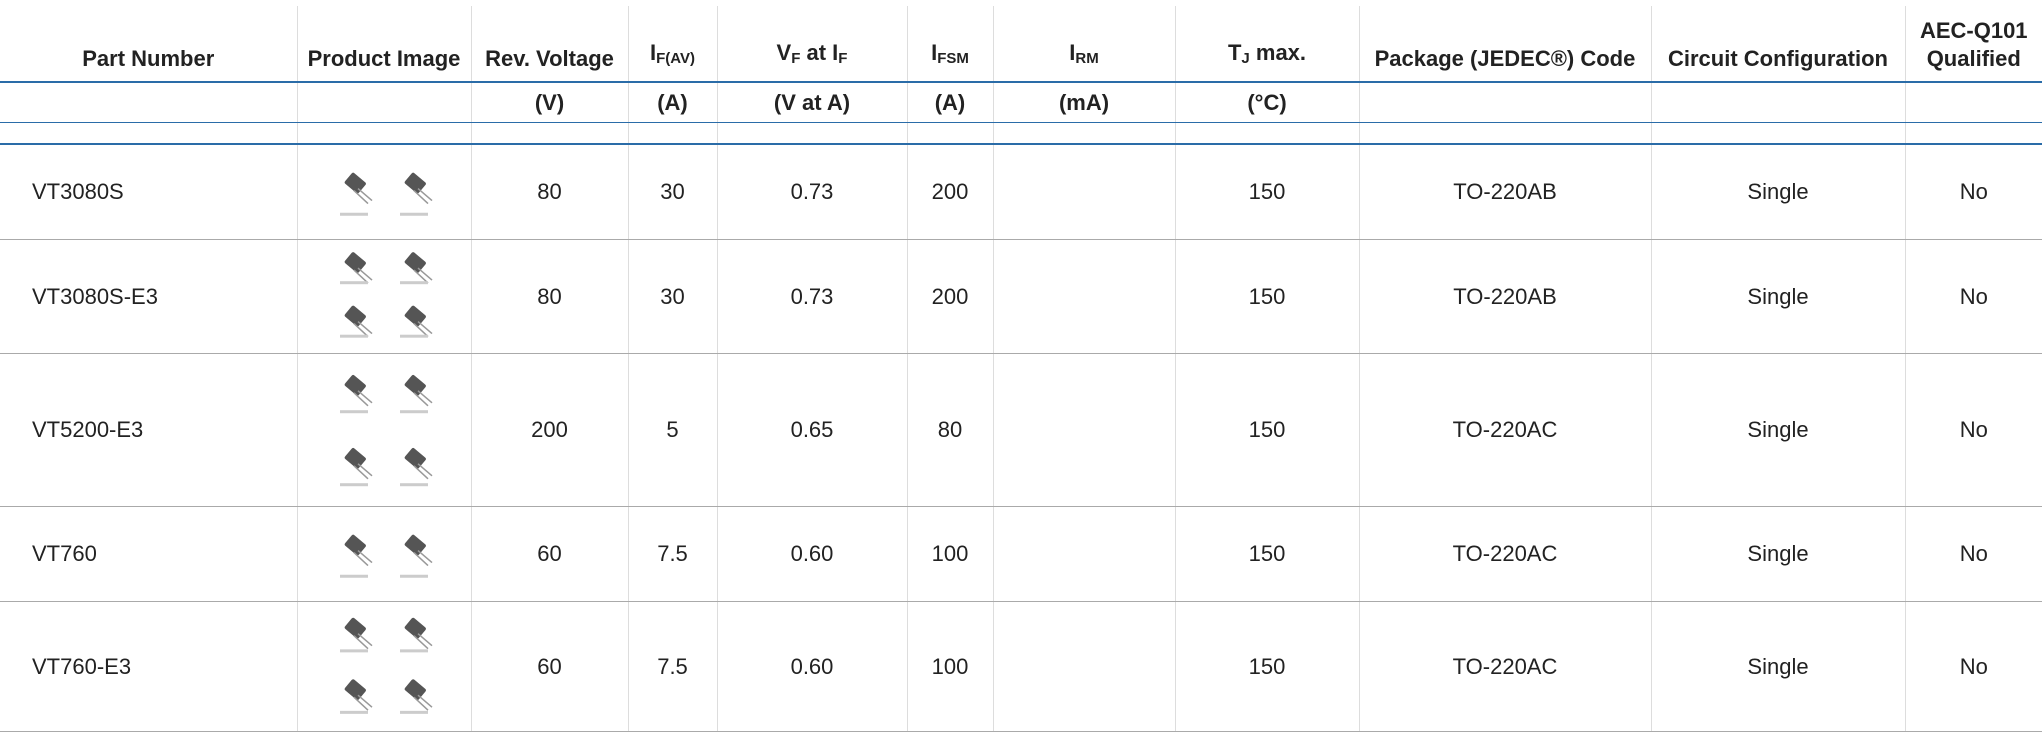 The width and height of the screenshot is (2042, 732). Describe the element at coordinates (82, 666) in the screenshot. I see `part-number: VT760-E3` at that location.